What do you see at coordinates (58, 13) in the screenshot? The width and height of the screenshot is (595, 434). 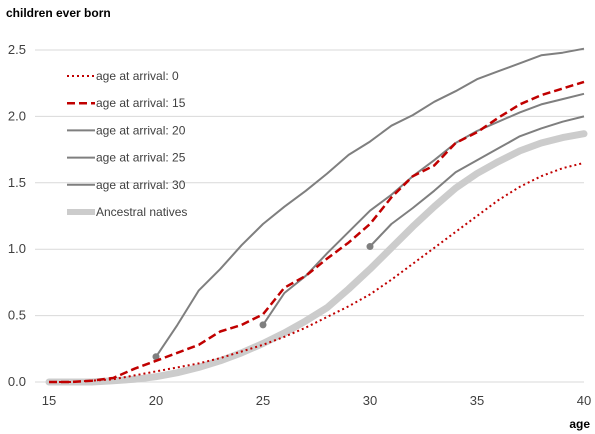 I see `chart-title: children ever born` at bounding box center [58, 13].